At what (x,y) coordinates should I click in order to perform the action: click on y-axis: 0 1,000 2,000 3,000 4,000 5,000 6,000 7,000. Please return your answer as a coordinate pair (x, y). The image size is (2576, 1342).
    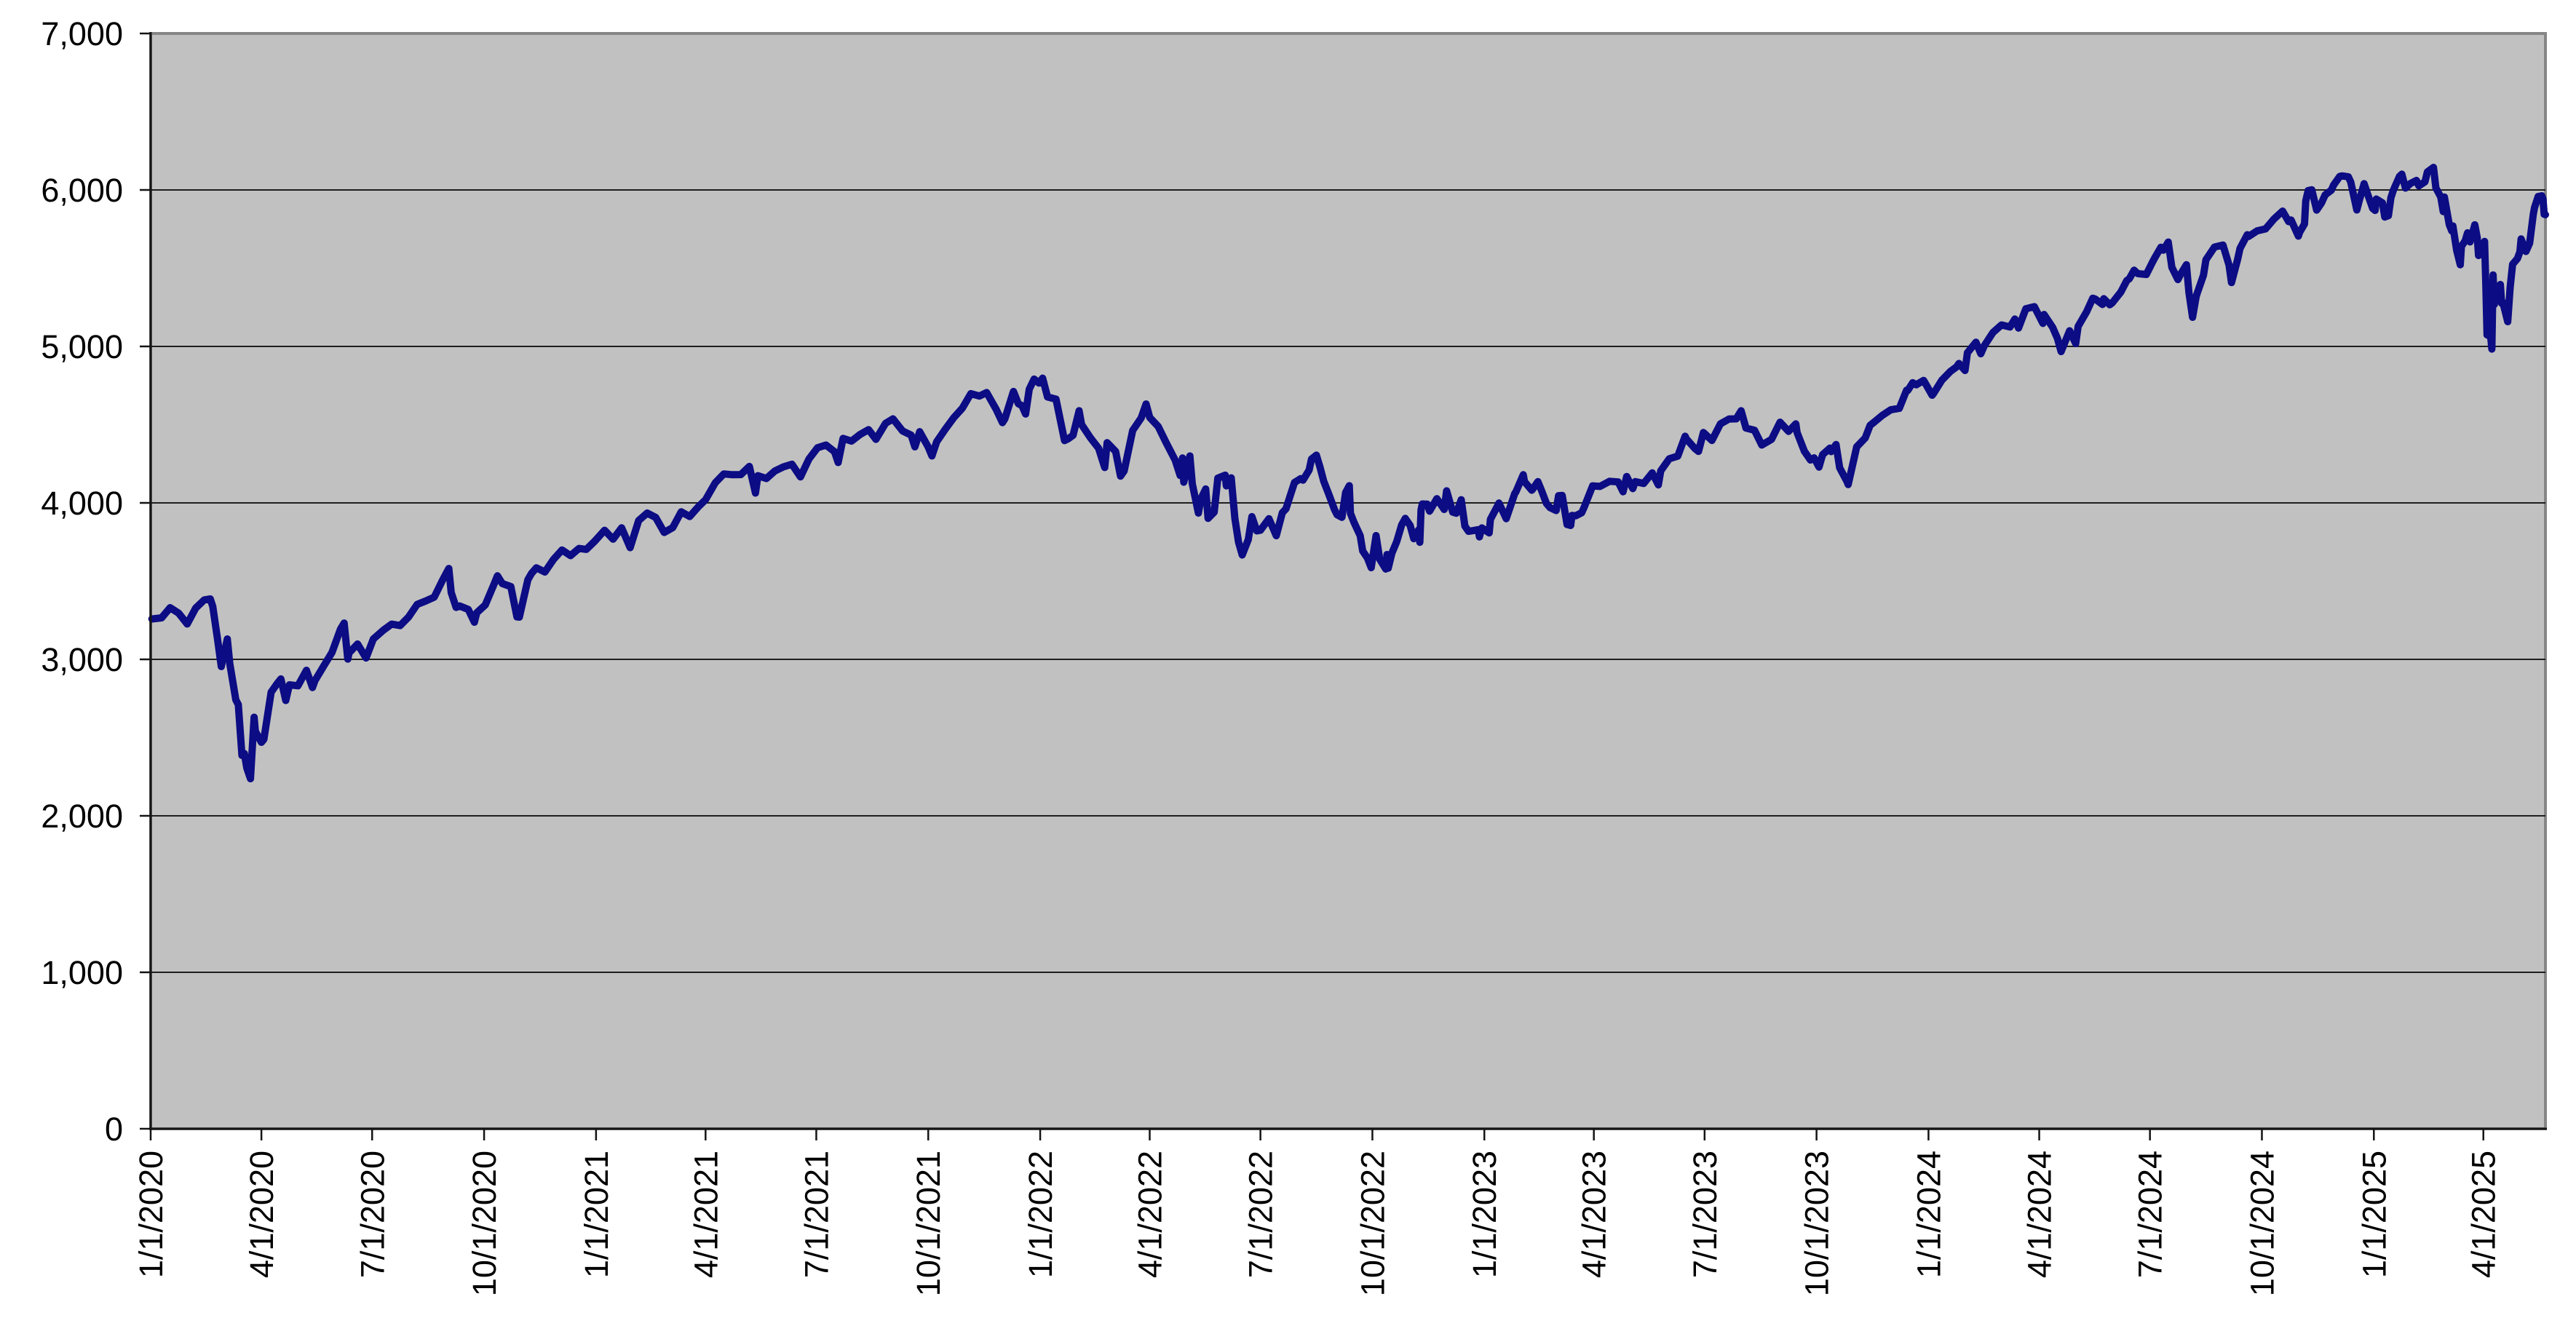
    Looking at the image, I should click on (96, 581).